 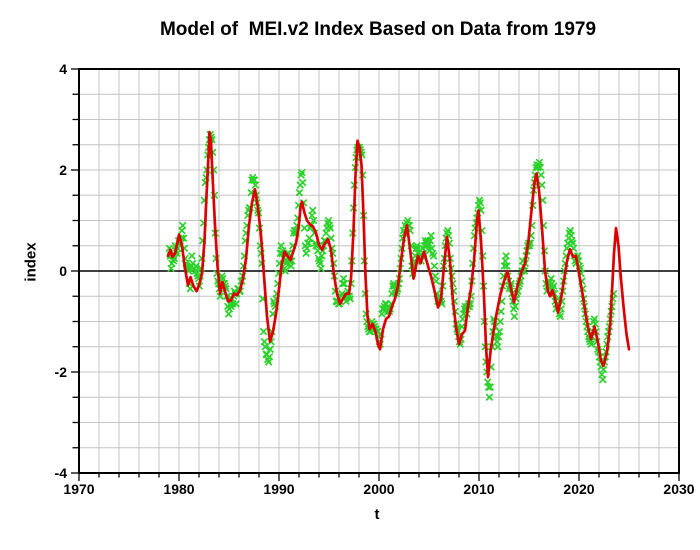 I want to click on y-tick-label: -4, so click(x=61, y=473).